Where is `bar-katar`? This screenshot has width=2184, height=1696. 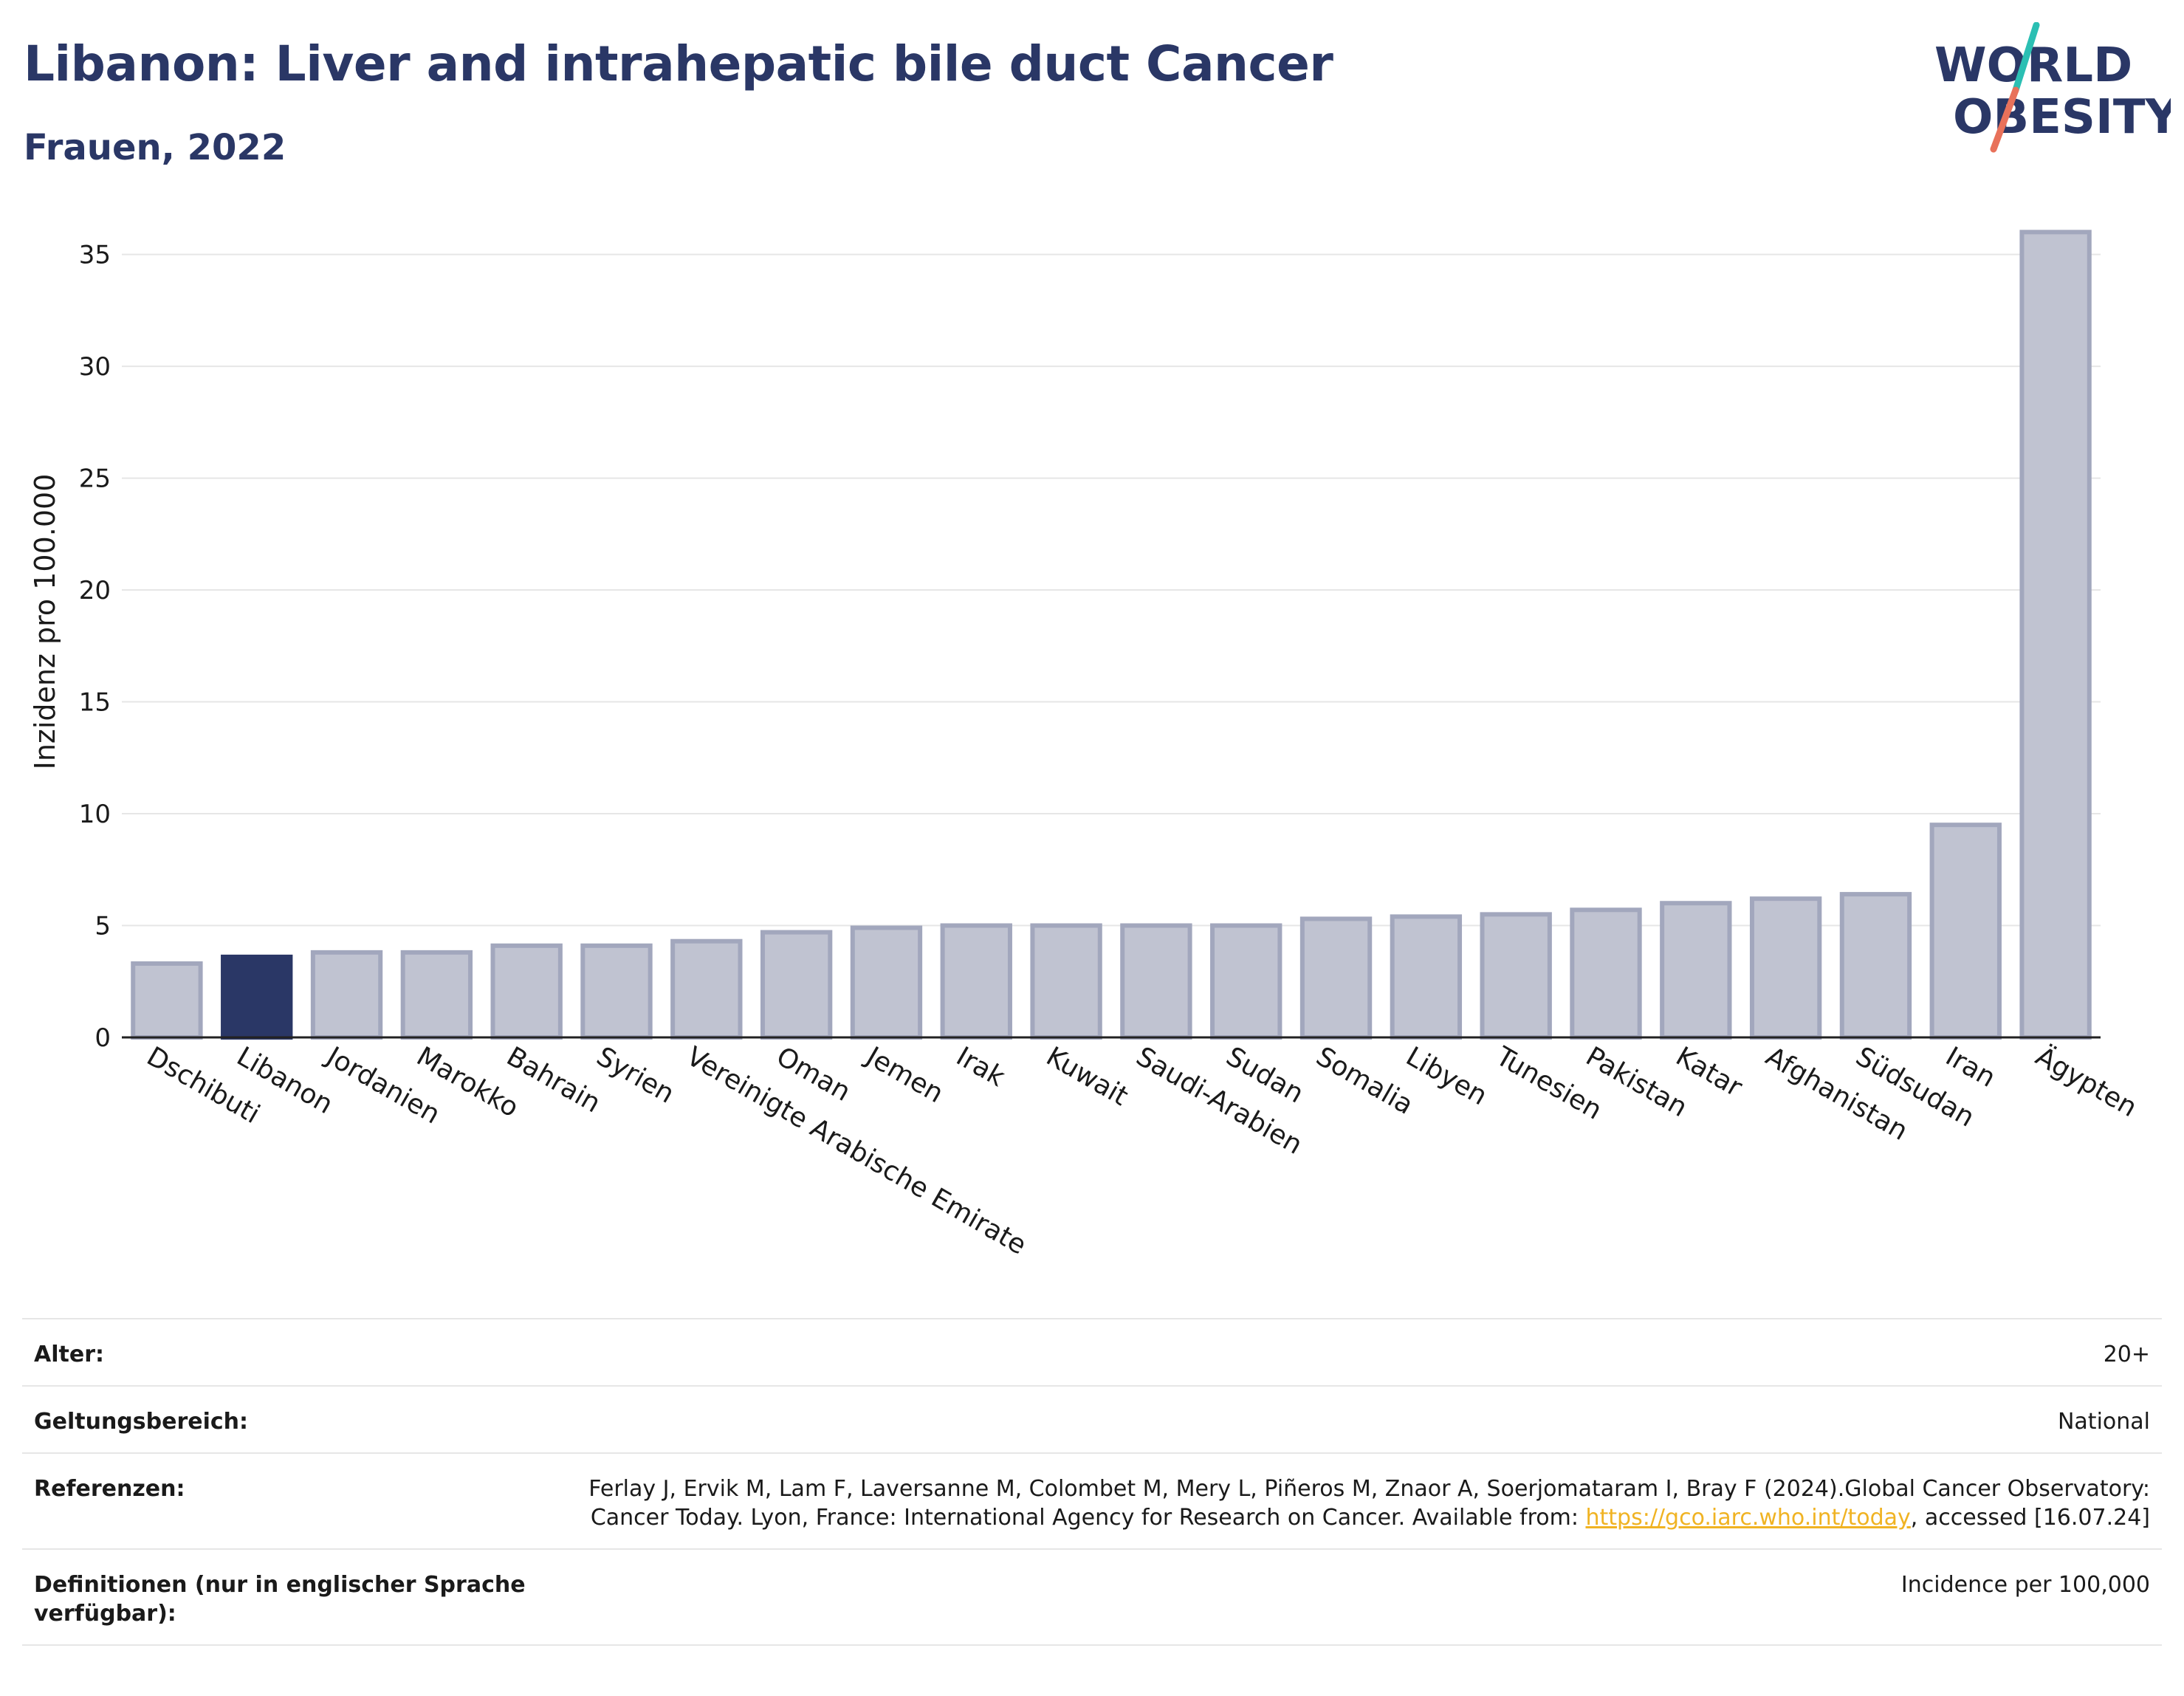 bar-katar is located at coordinates (1696, 971).